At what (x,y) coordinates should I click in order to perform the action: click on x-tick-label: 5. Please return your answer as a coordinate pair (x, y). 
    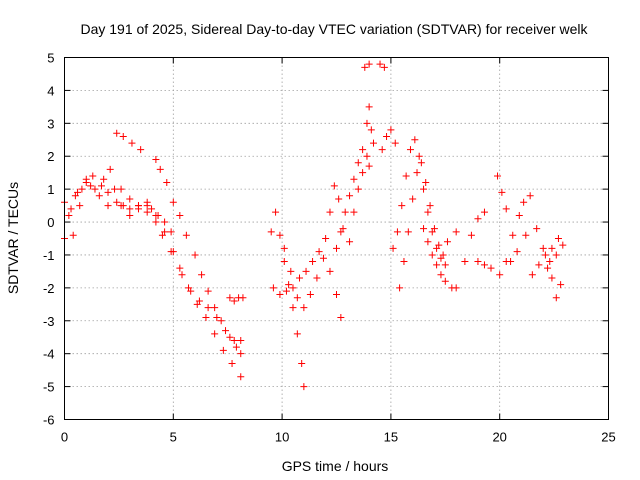
    Looking at the image, I should click on (173, 437).